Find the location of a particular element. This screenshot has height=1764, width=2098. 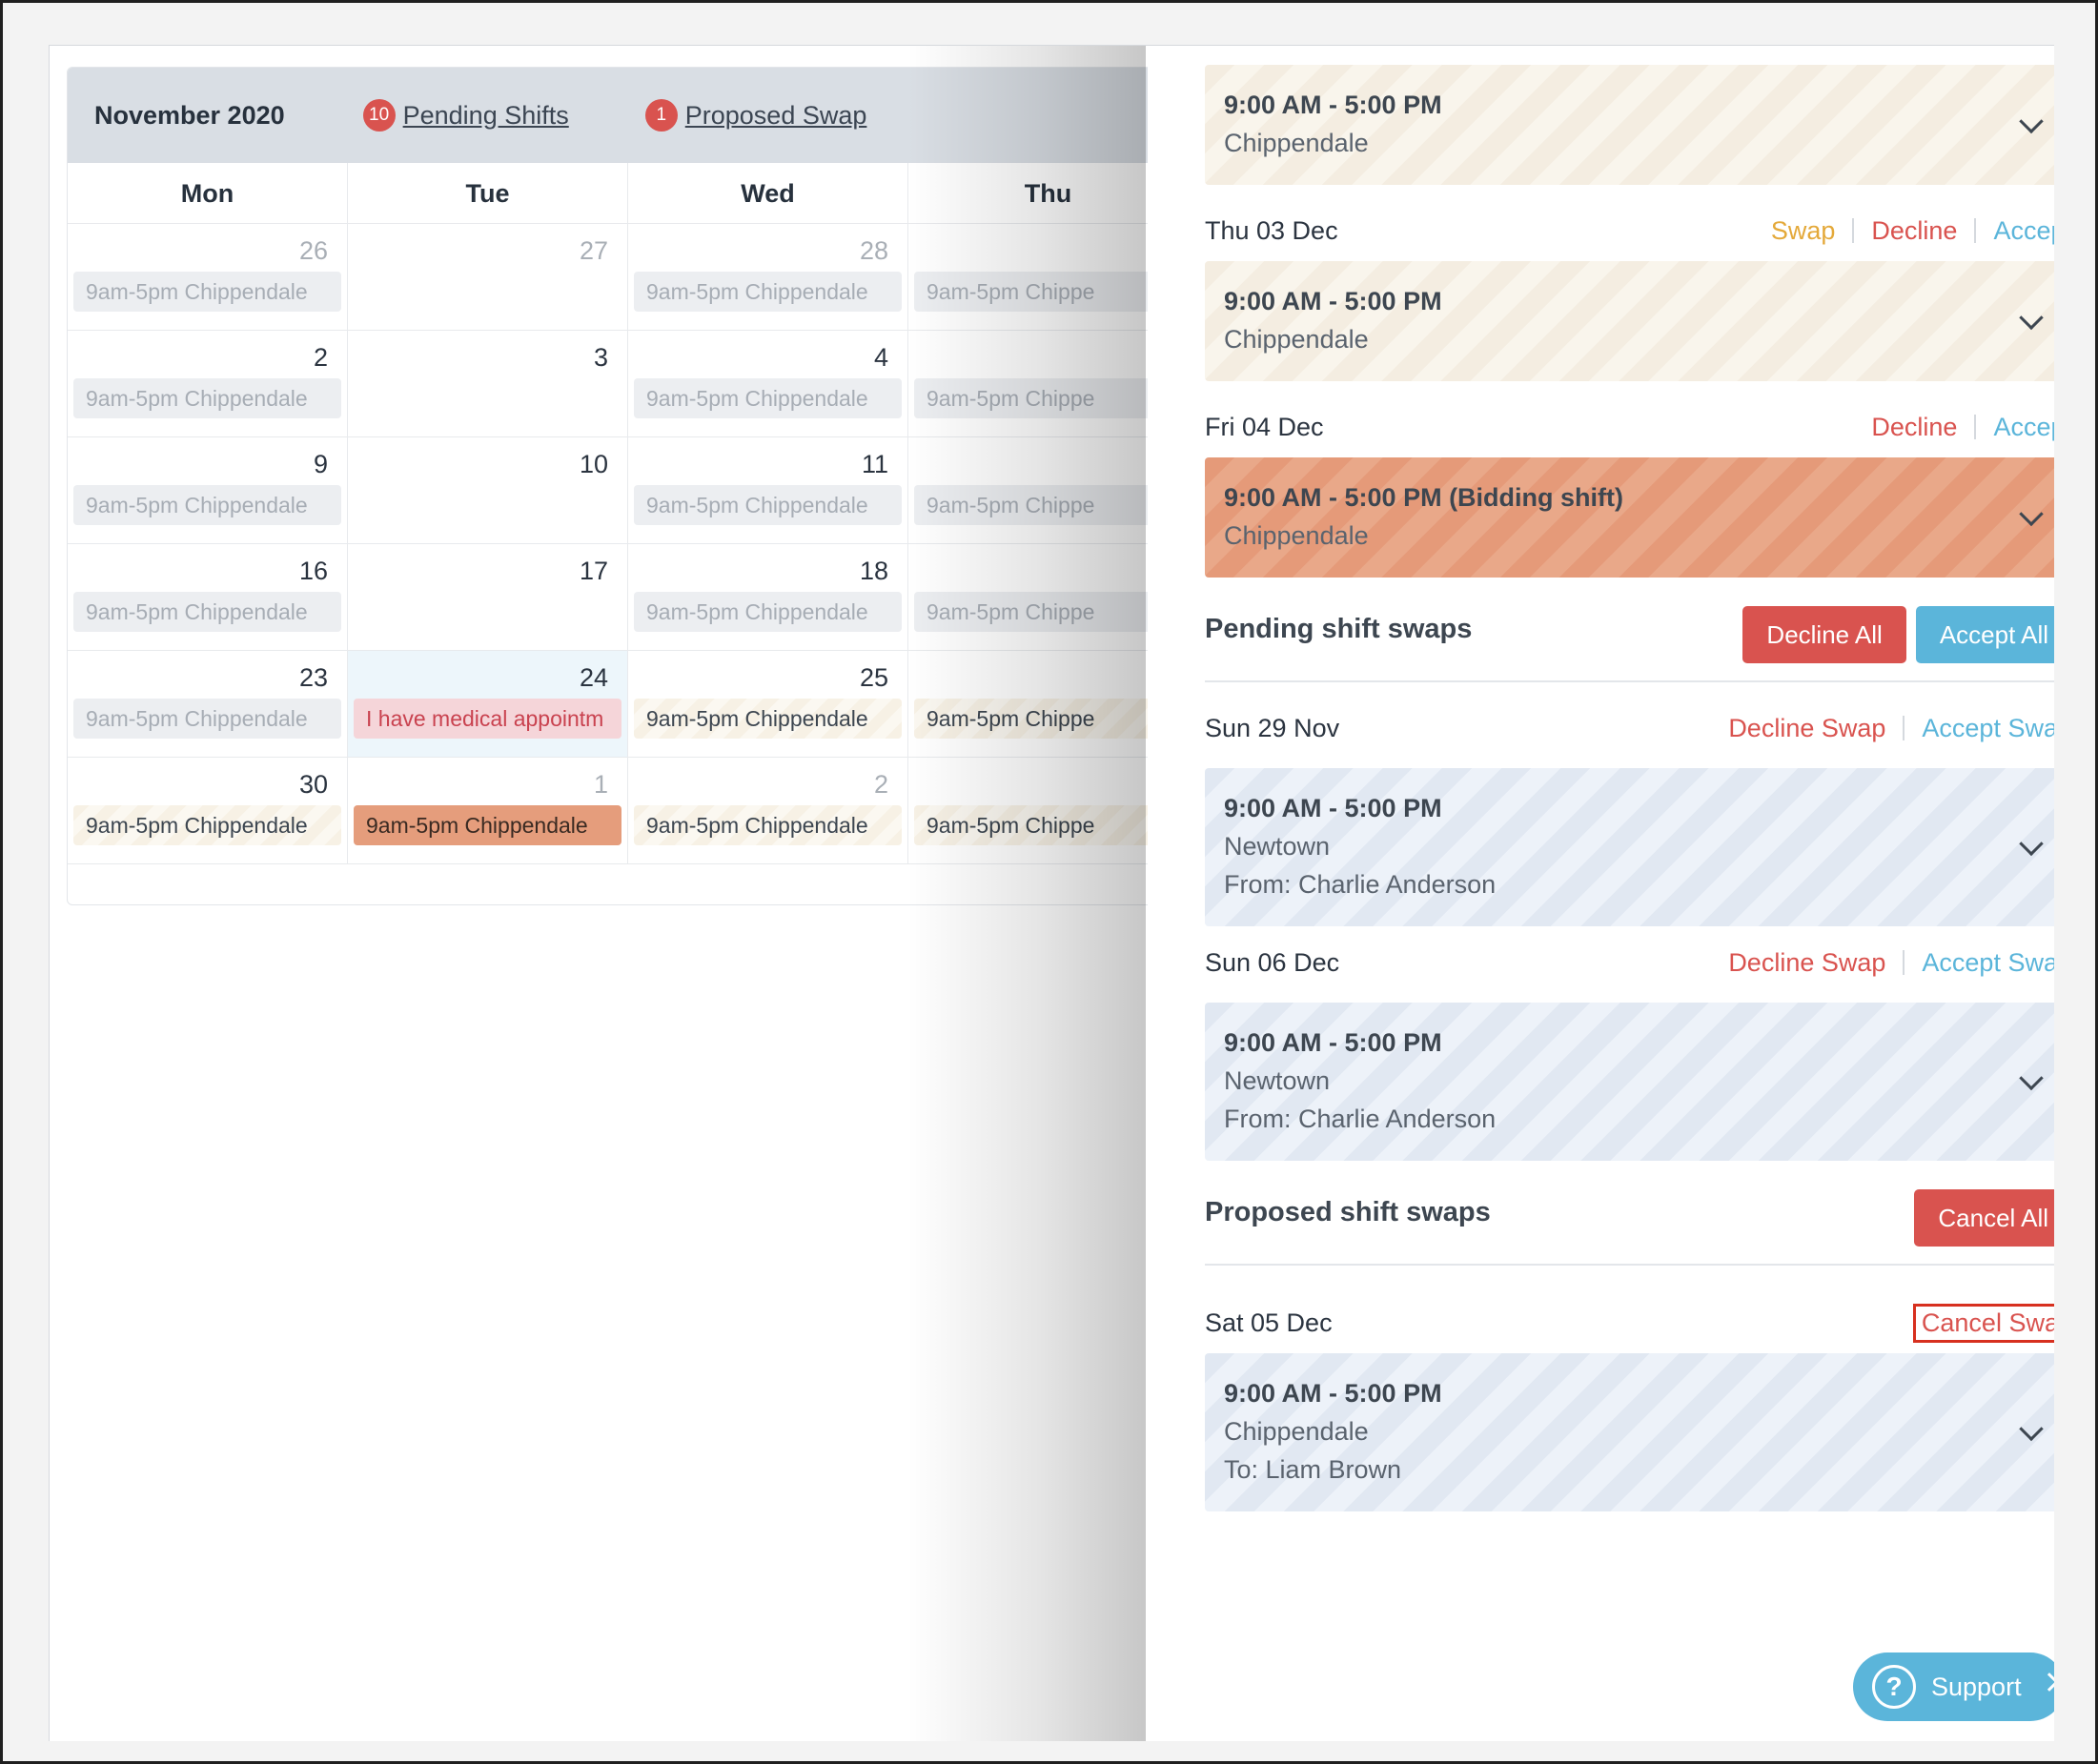

calendar-day-cell: 11 9am-5pm Chippendale is located at coordinates (768, 490).